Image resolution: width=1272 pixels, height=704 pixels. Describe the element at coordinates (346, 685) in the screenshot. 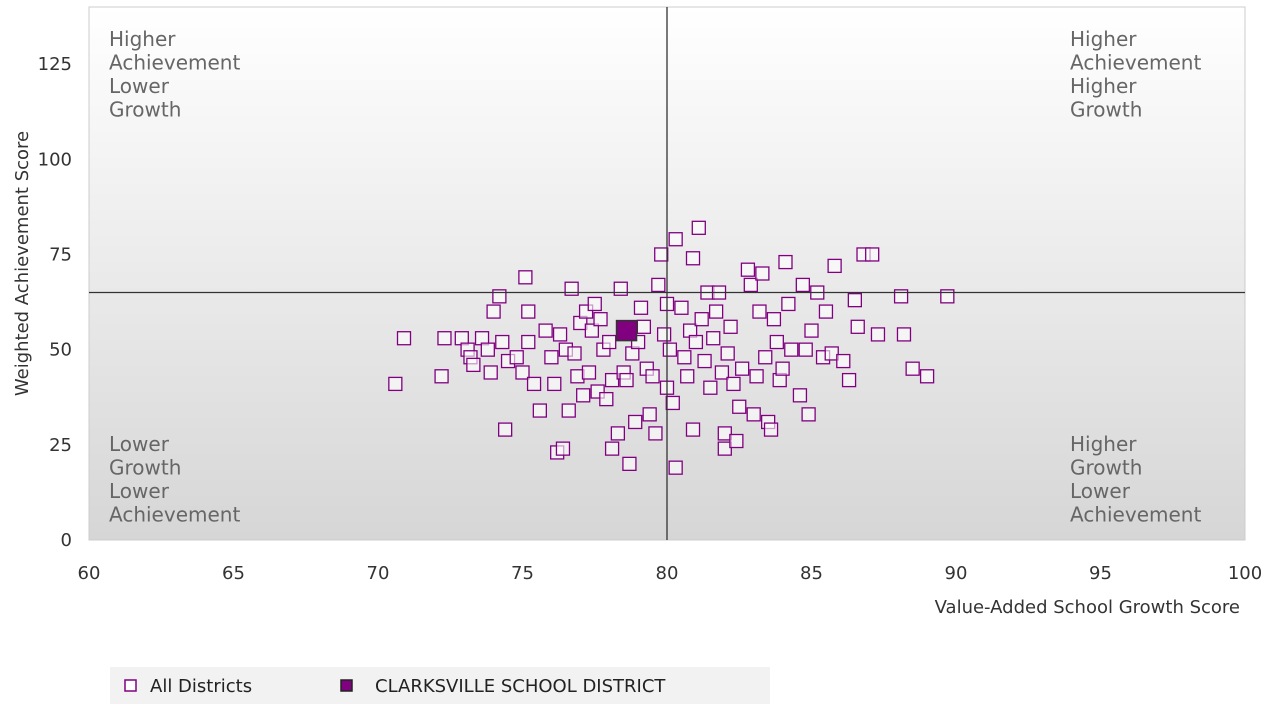

I see `legend-symbol-clarksville` at that location.